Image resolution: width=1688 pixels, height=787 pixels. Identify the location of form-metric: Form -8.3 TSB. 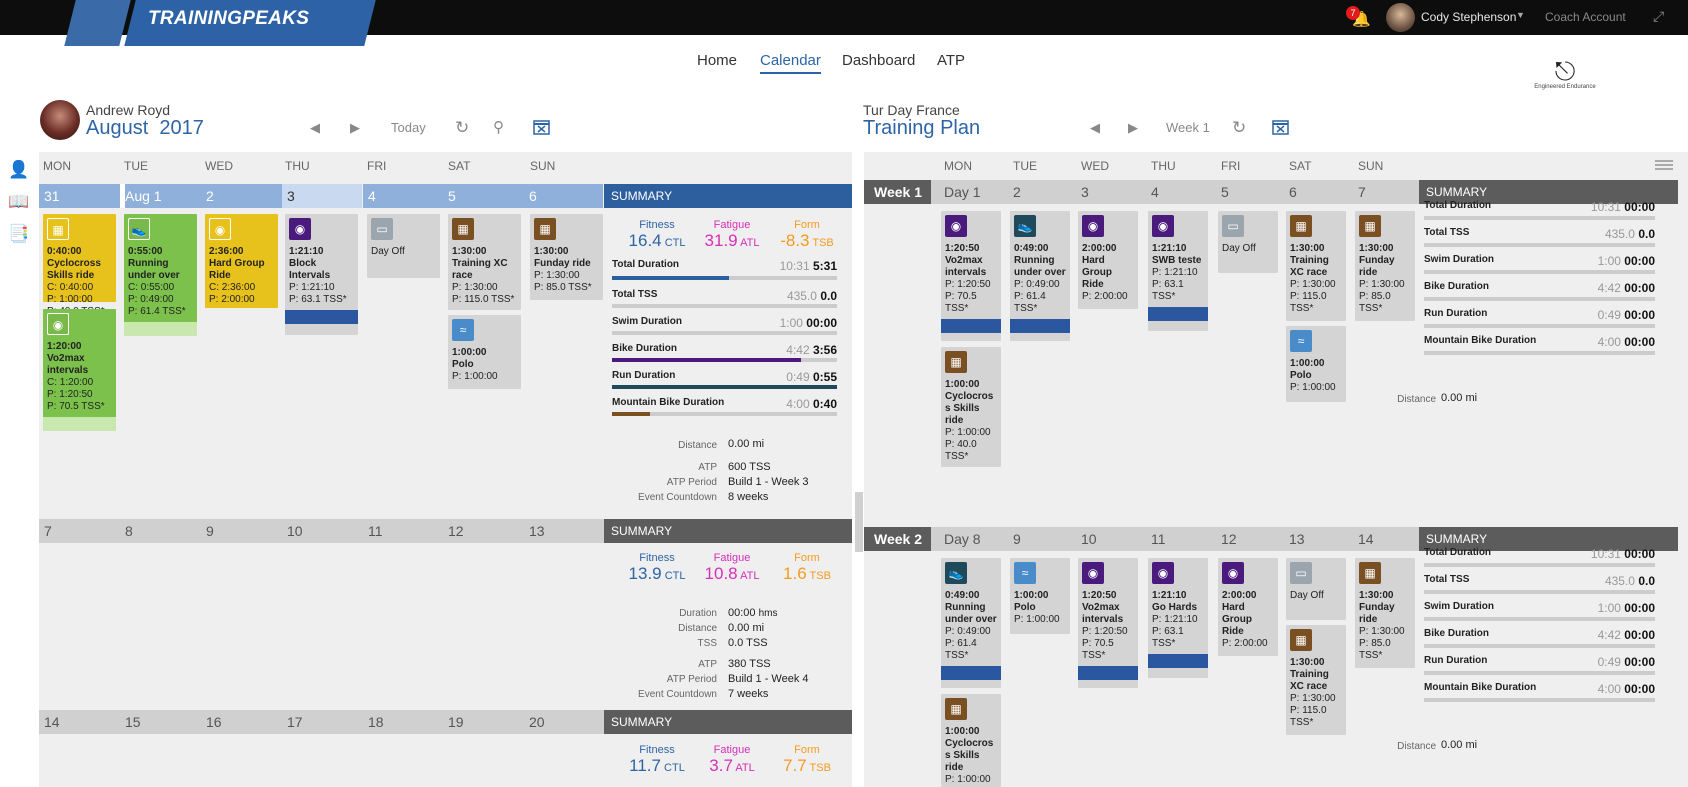
(807, 234).